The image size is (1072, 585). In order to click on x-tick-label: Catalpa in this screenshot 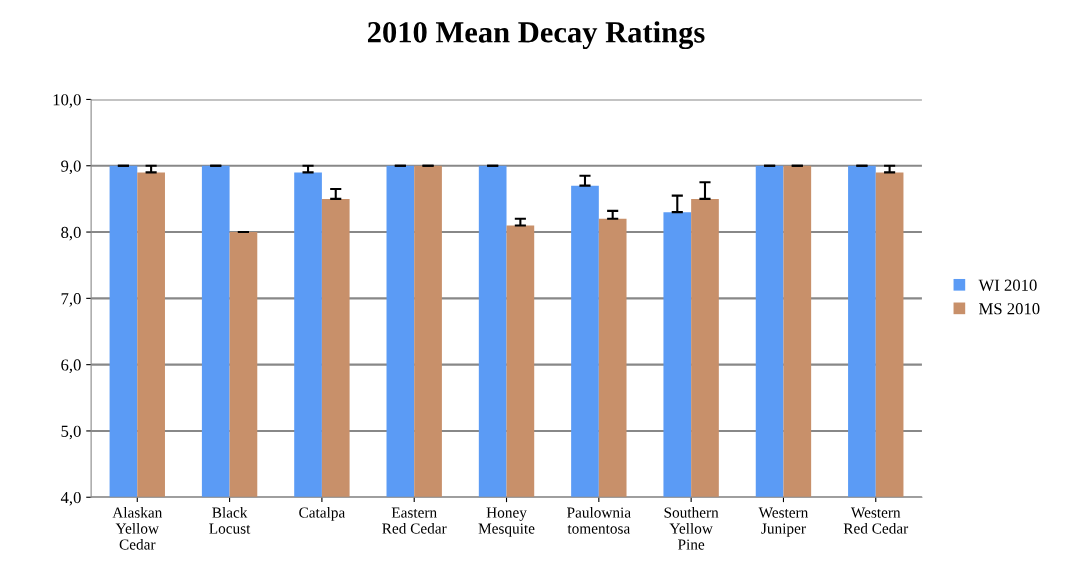, I will do `click(322, 513)`.